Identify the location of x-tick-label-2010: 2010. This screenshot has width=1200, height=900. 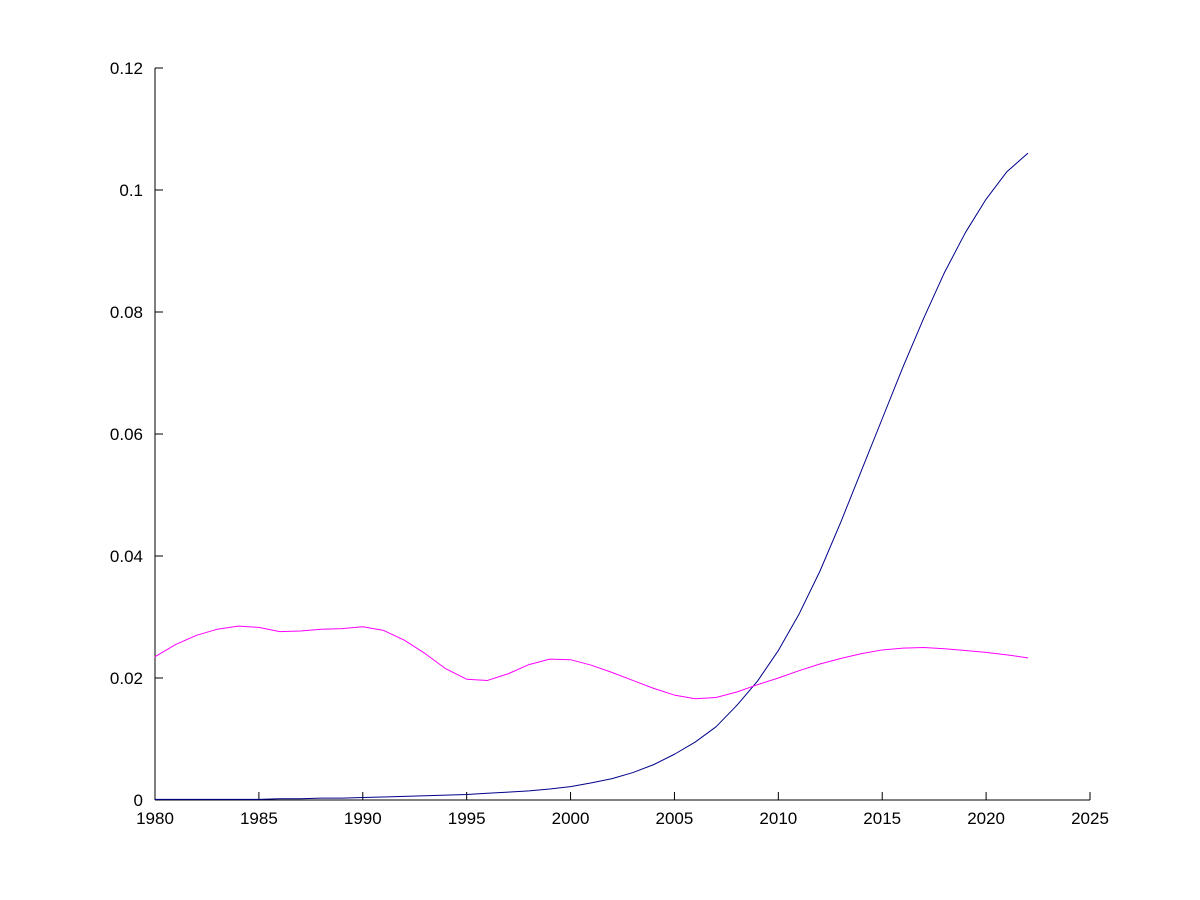
(778, 818).